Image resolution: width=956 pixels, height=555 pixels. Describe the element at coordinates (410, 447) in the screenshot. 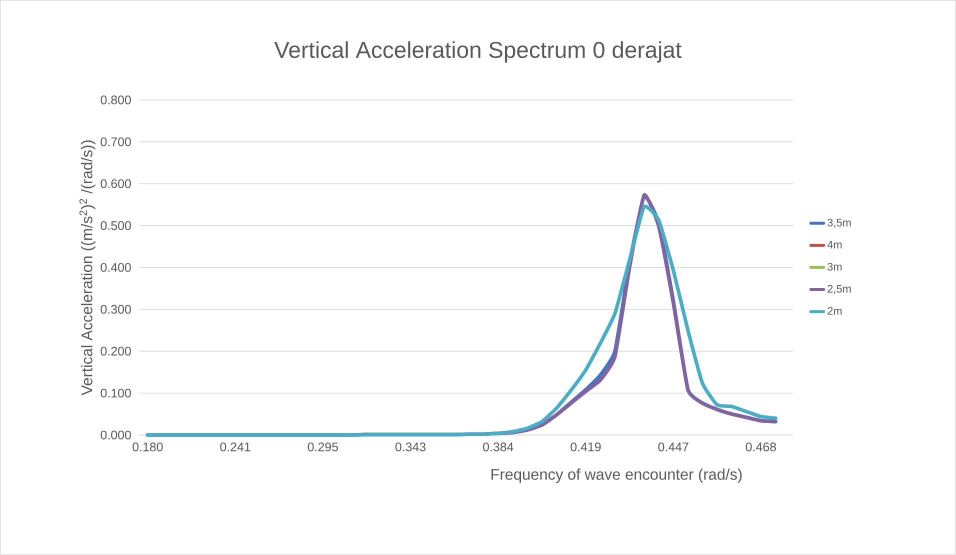

I see `x-tick-label: 0.343` at that location.